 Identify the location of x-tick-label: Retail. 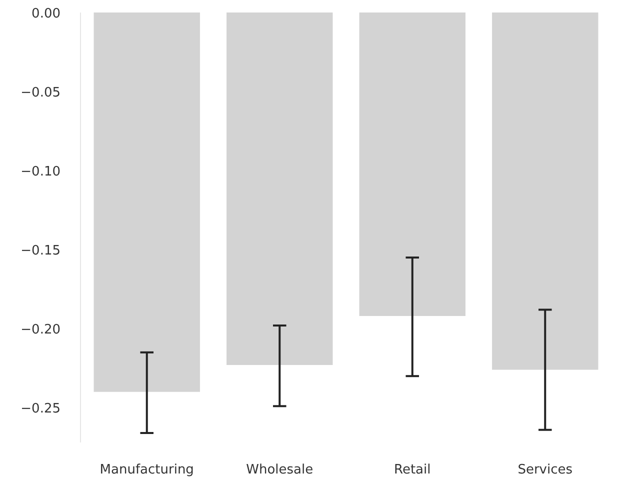
(412, 470).